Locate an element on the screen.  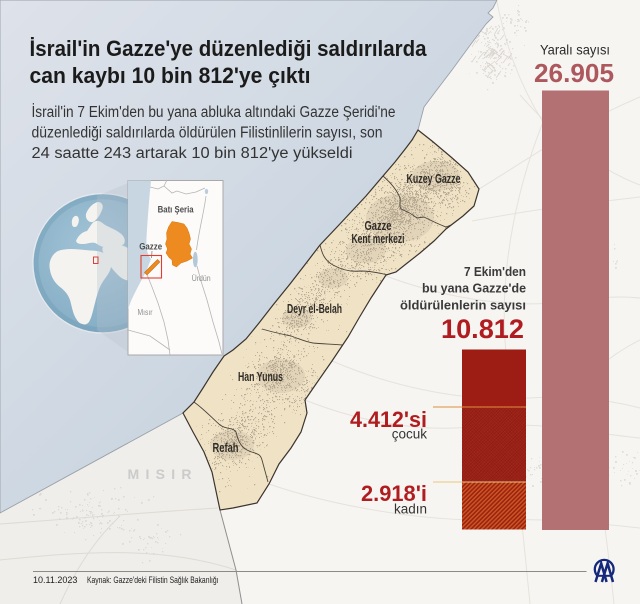
svg-text: çocuk is located at coordinates (410, 434).